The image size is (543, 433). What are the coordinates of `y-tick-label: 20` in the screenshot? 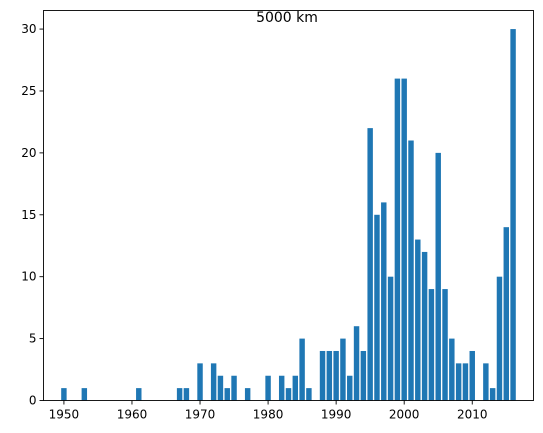 It's located at (28, 153).